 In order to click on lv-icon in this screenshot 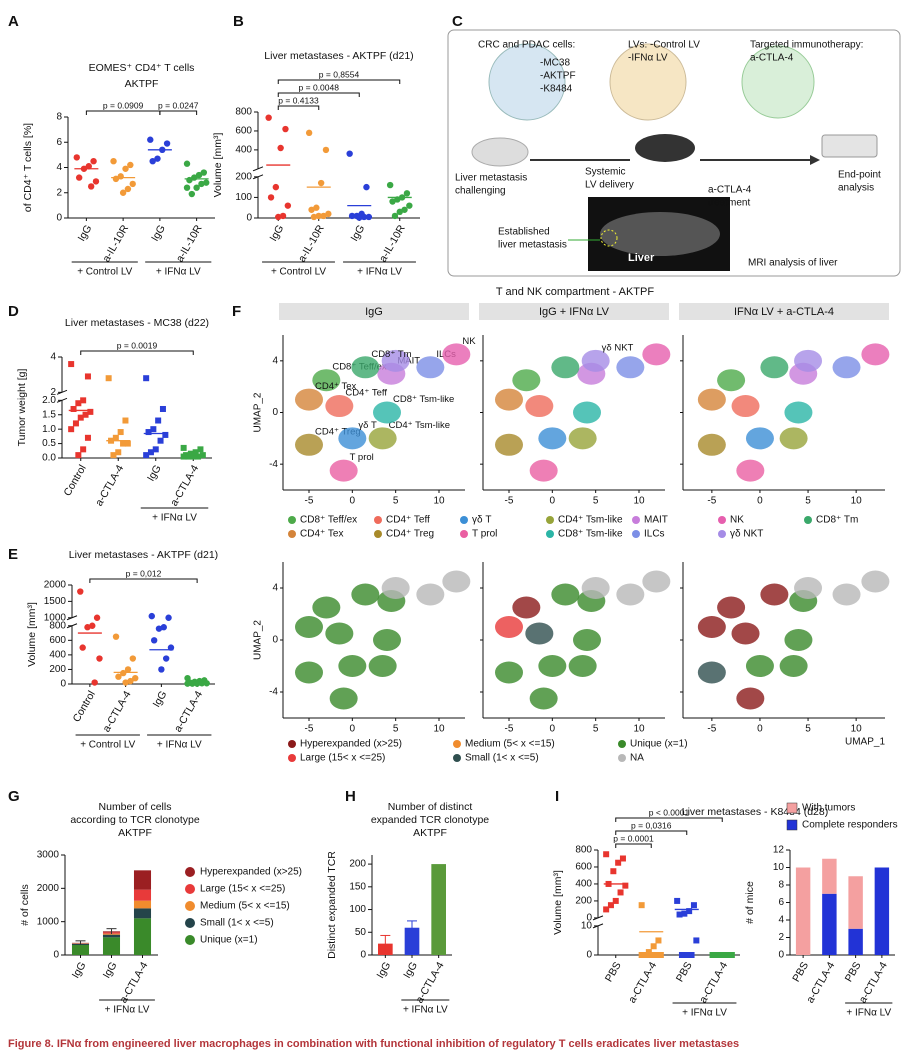, I will do `click(648, 82)`.